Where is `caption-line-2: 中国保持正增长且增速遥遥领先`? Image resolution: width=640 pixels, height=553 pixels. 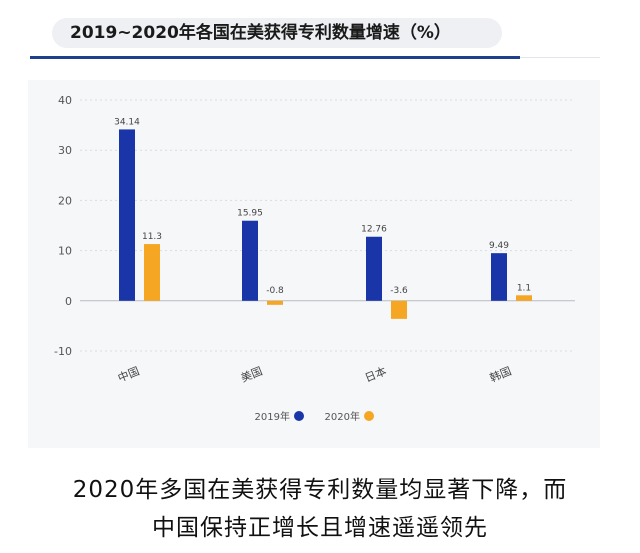 caption-line-2: 中国保持正增长且增速遥遥领先 is located at coordinates (320, 528).